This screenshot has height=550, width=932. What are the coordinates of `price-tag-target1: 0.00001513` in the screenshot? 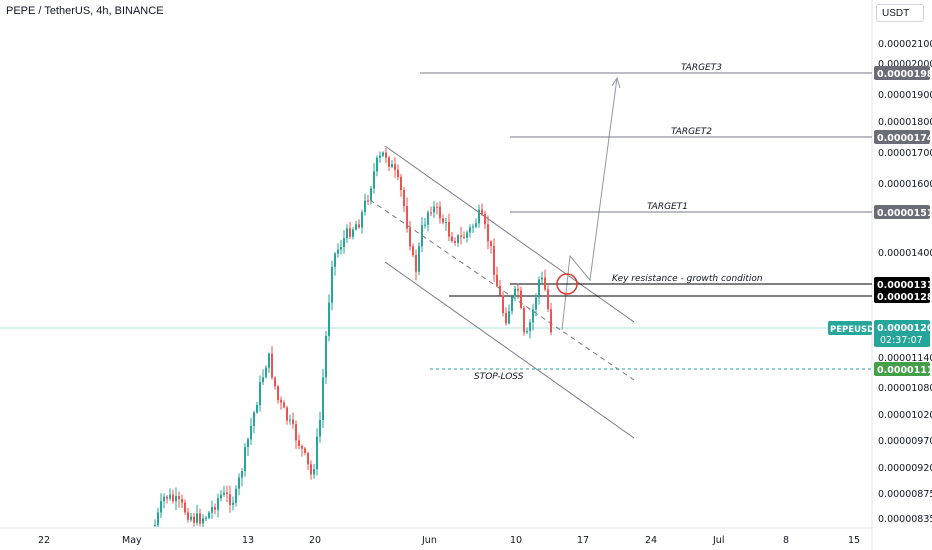 It's located at (903, 212).